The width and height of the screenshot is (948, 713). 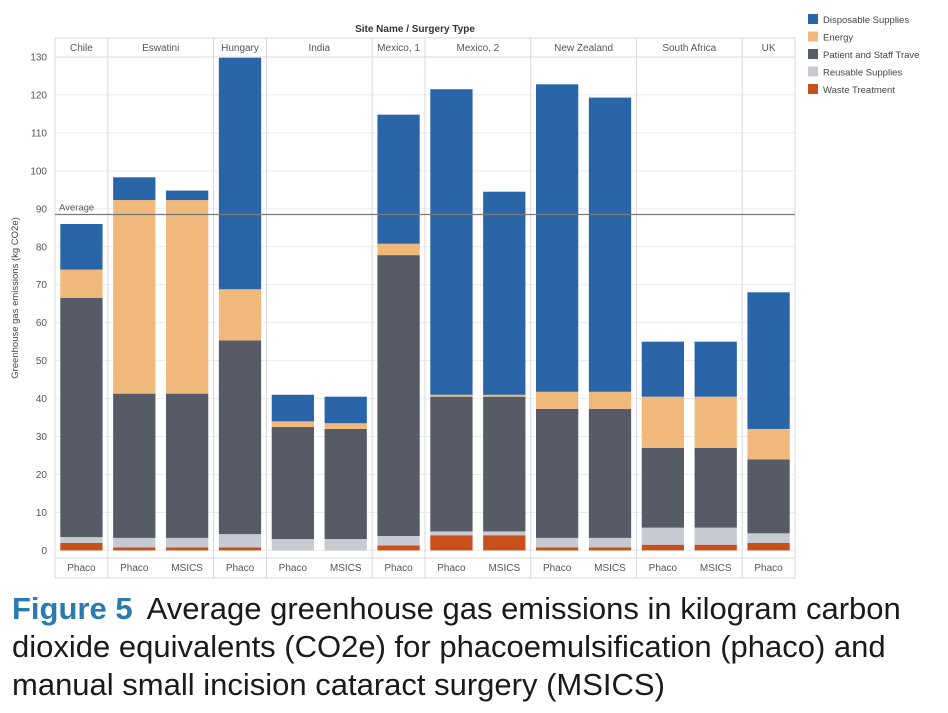 What do you see at coordinates (42, 513) in the screenshot?
I see `y-tick-label: 10` at bounding box center [42, 513].